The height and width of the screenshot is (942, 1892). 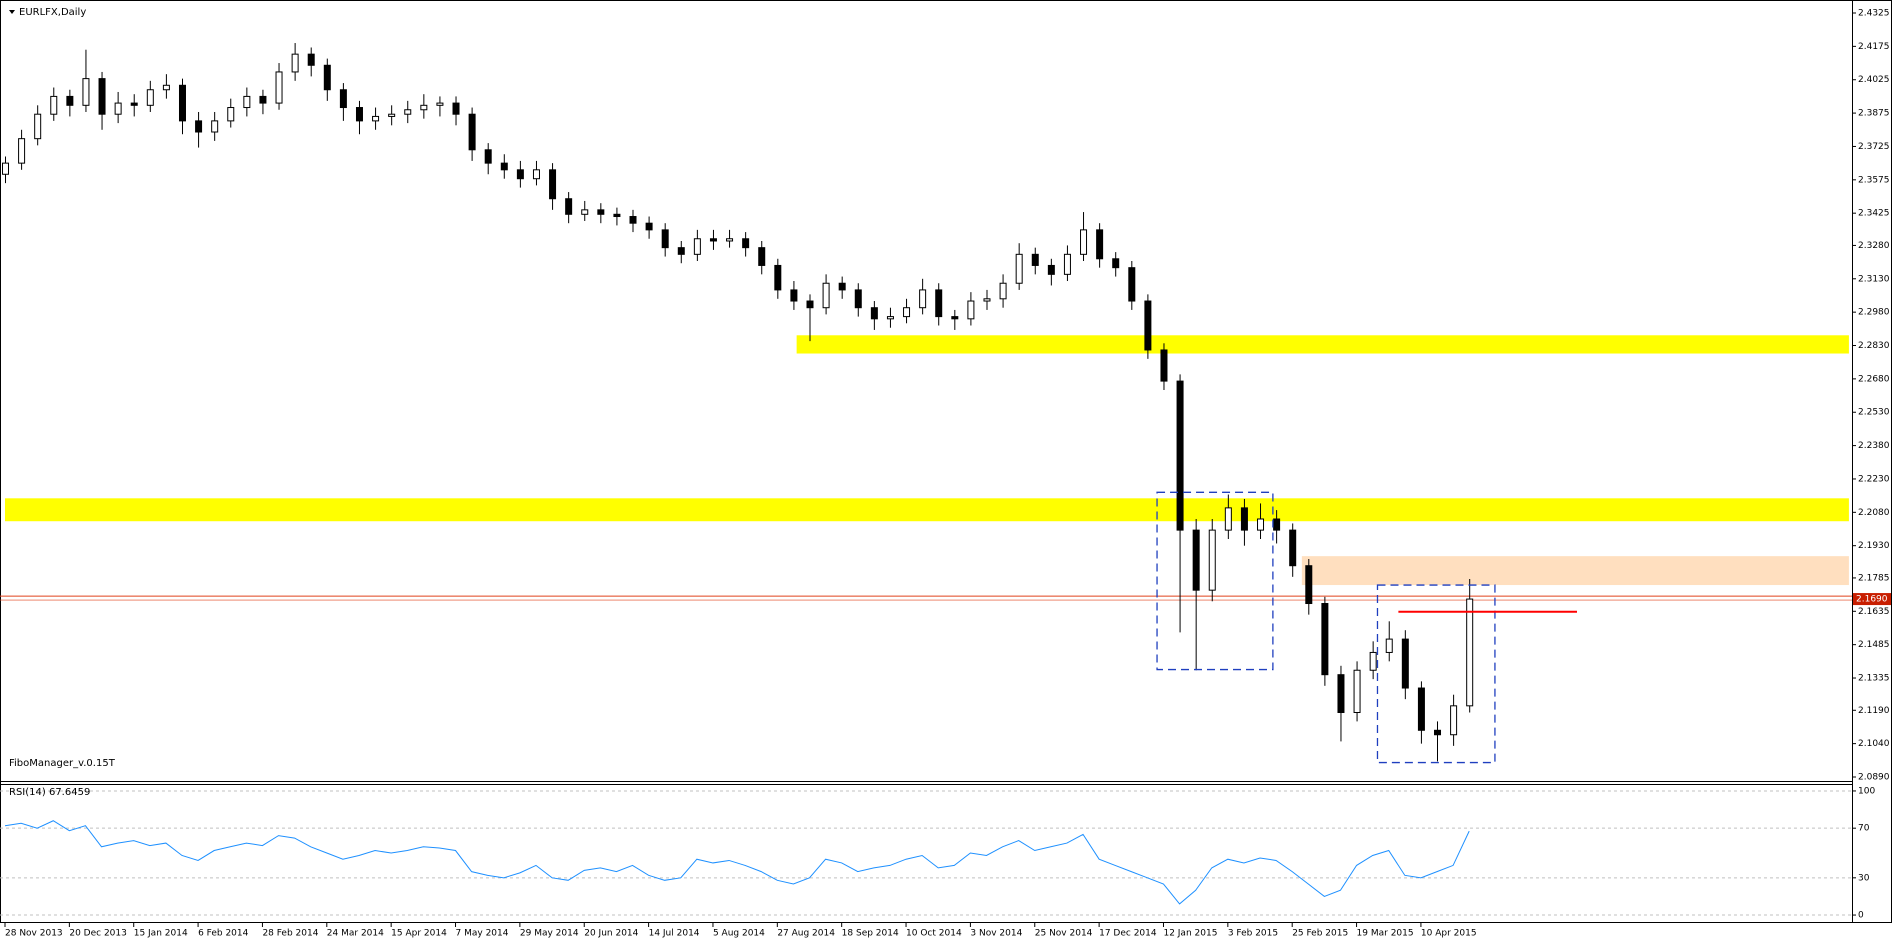 I want to click on y-tick-label: 2.2530, so click(x=1874, y=413).